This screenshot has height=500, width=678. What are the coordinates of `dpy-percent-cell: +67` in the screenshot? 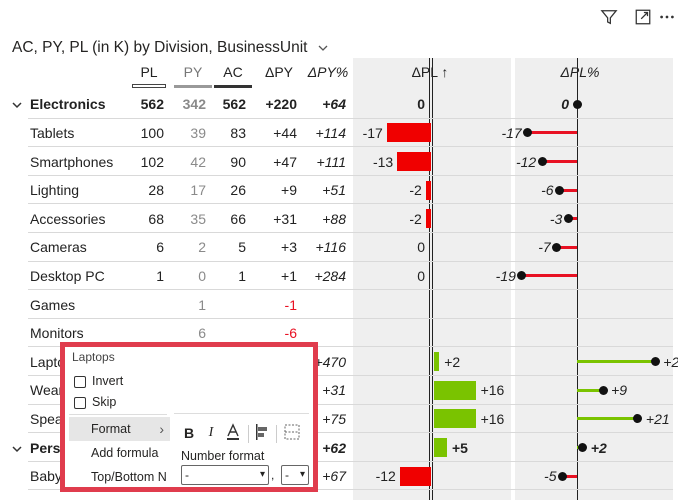 It's located at (334, 476).